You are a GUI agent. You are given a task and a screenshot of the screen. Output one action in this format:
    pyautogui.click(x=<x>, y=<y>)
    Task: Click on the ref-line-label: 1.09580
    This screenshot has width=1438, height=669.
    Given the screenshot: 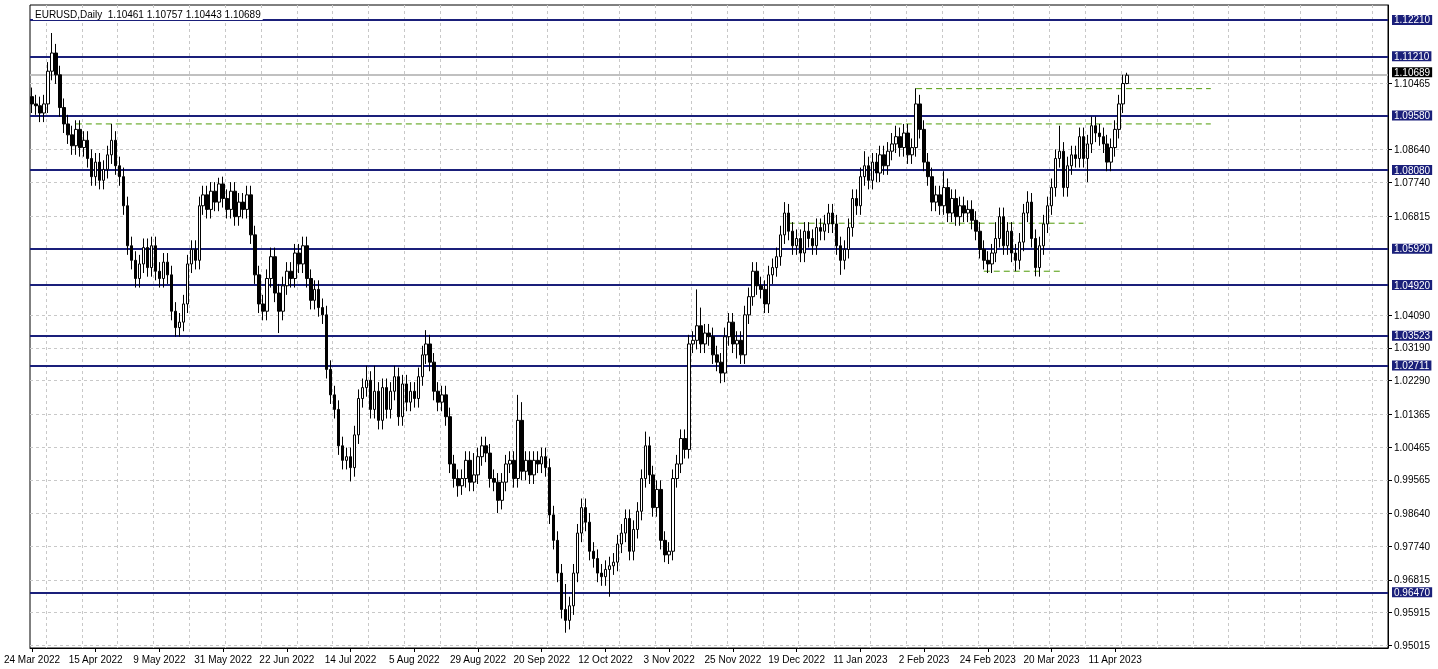 What is the action you would take?
    pyautogui.click(x=1412, y=116)
    